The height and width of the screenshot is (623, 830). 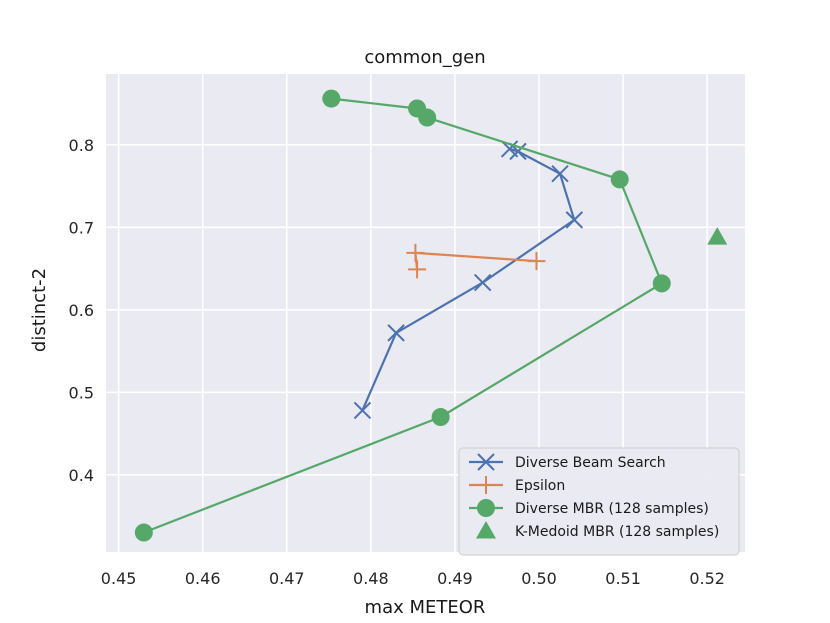 What do you see at coordinates (623, 578) in the screenshot?
I see `x-tick-label: 0.51` at bounding box center [623, 578].